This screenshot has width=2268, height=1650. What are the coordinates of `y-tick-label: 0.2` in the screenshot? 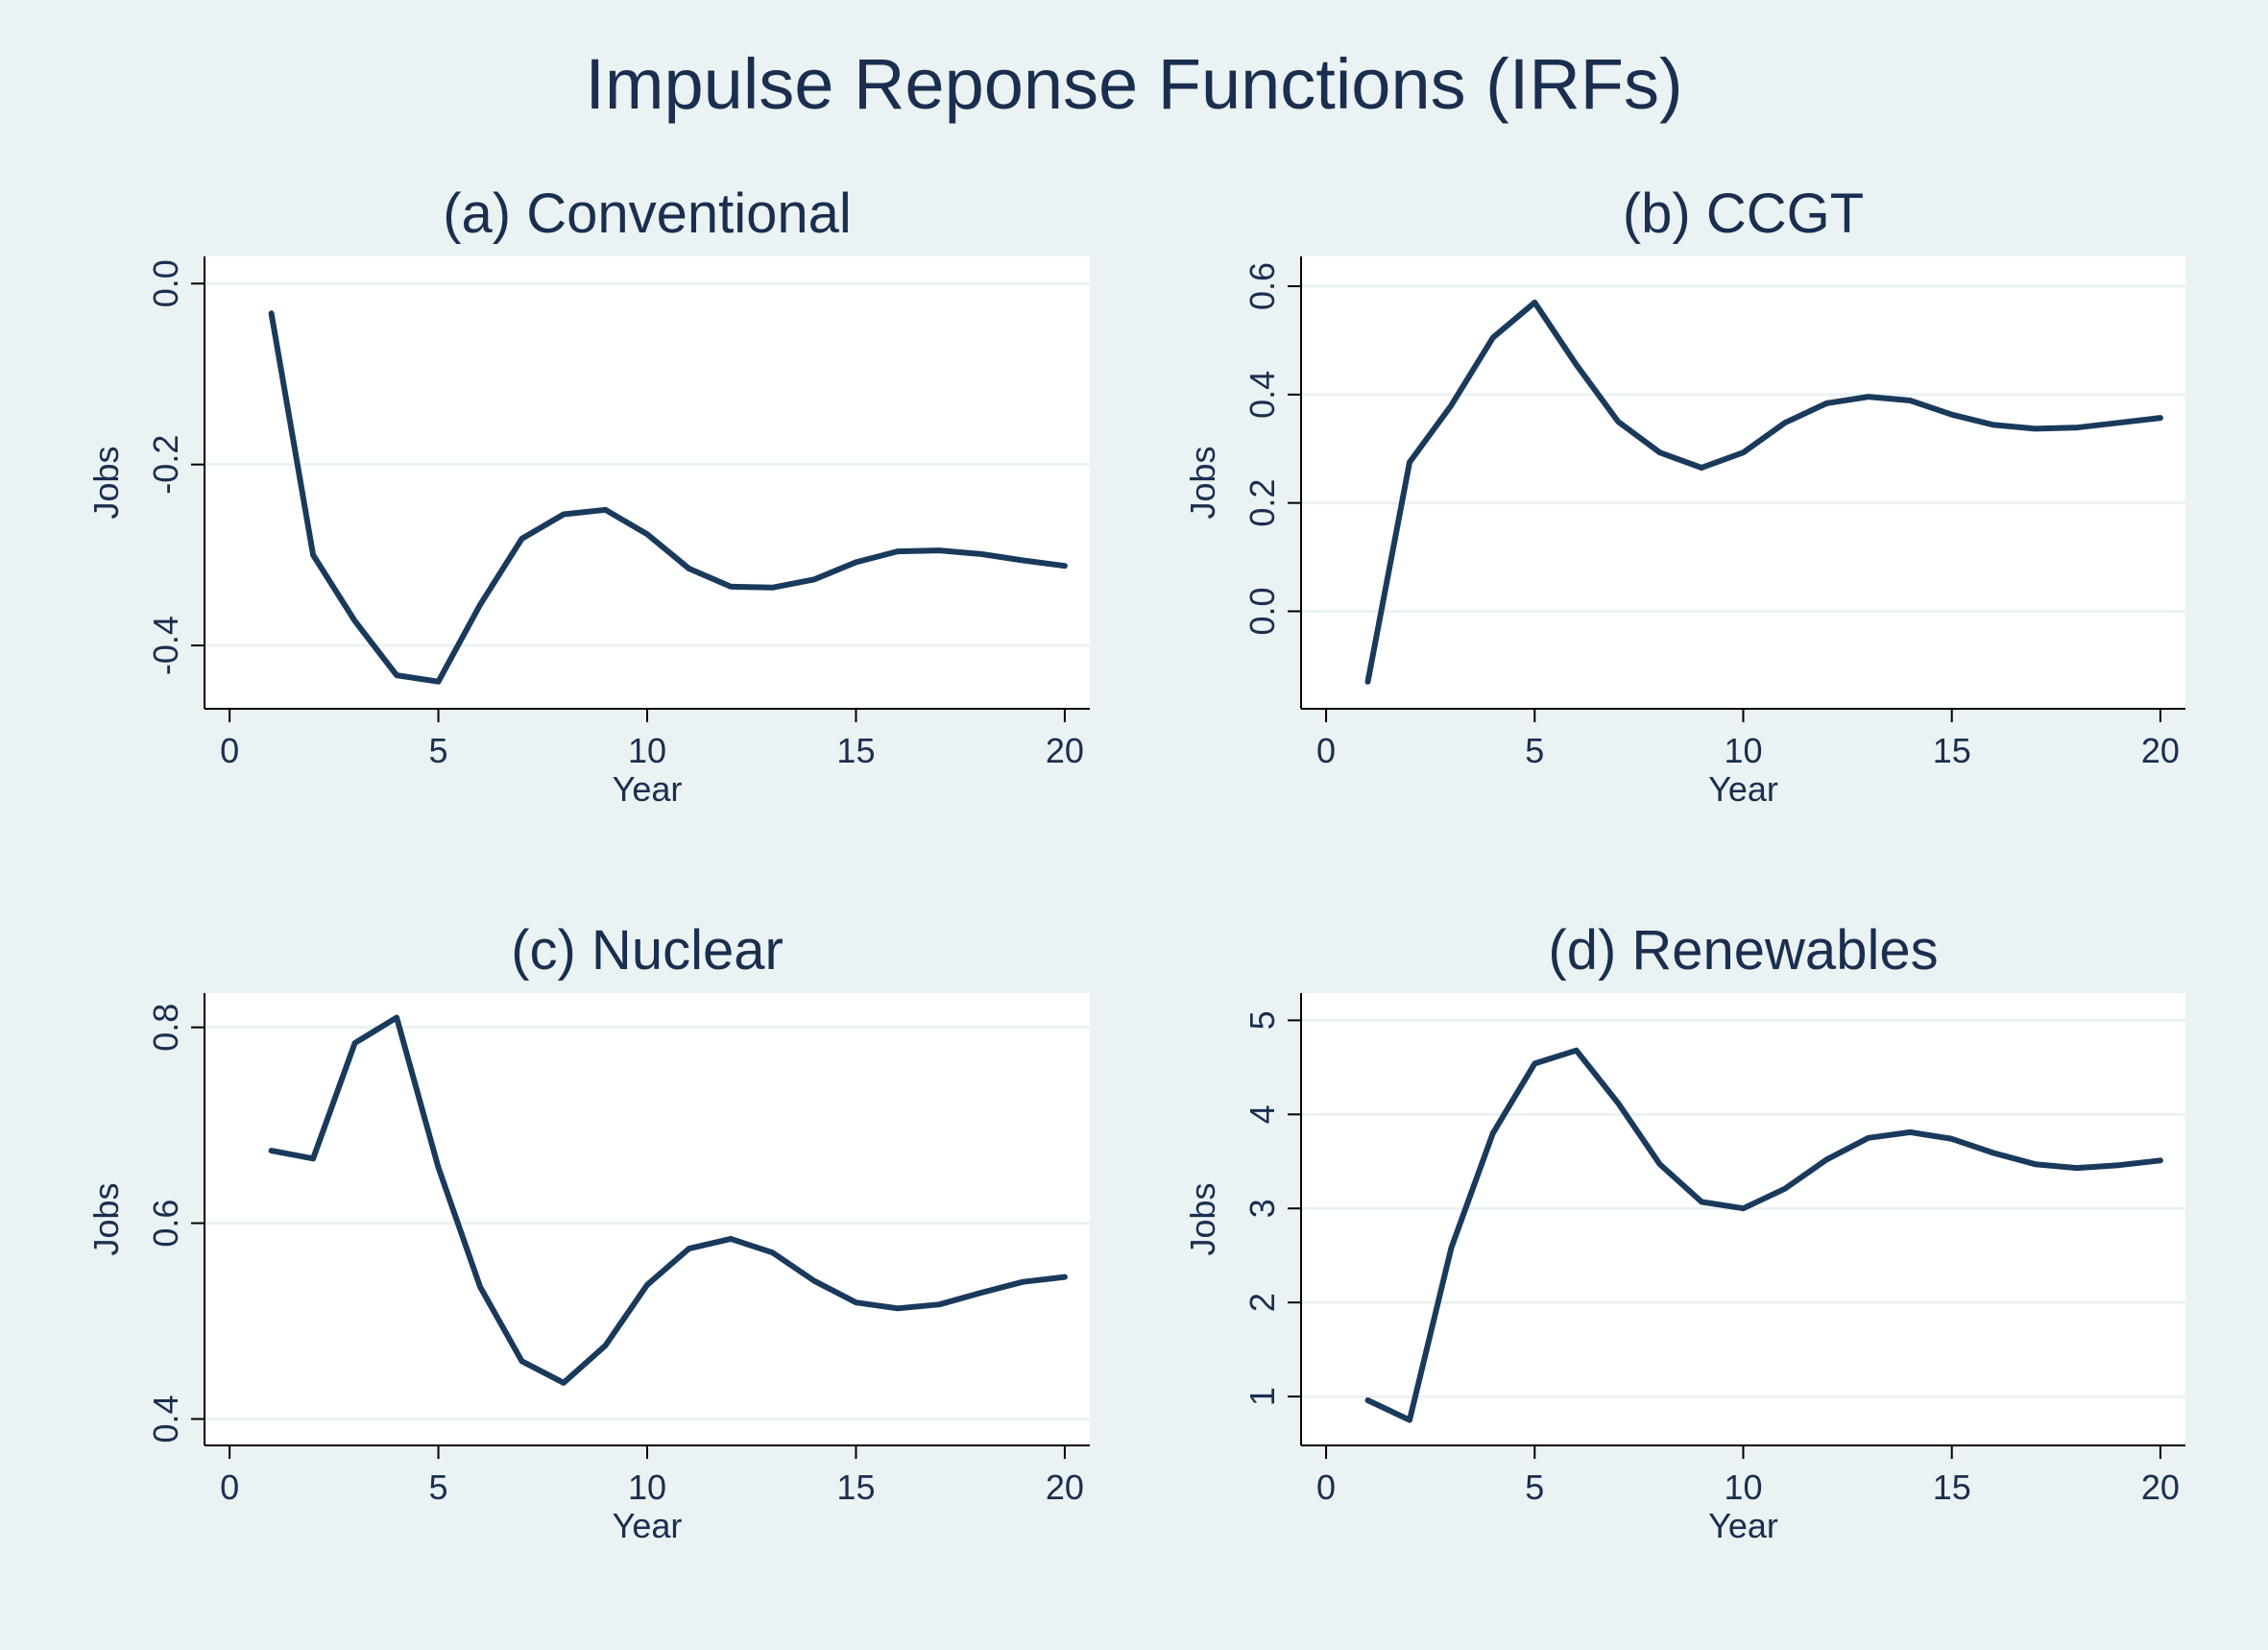 It's located at (1263, 503).